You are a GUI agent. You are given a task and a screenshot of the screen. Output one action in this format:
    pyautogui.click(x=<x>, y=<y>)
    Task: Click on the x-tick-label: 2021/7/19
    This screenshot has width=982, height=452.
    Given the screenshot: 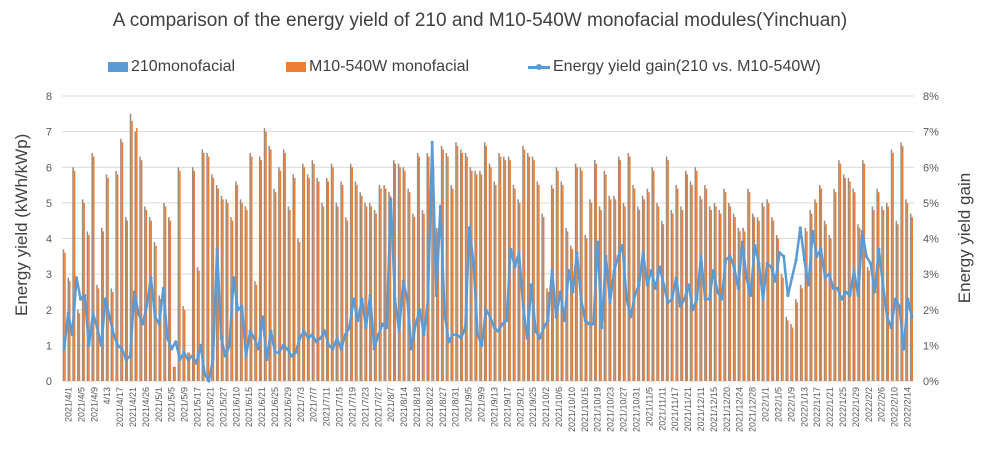 What is the action you would take?
    pyautogui.click(x=353, y=407)
    